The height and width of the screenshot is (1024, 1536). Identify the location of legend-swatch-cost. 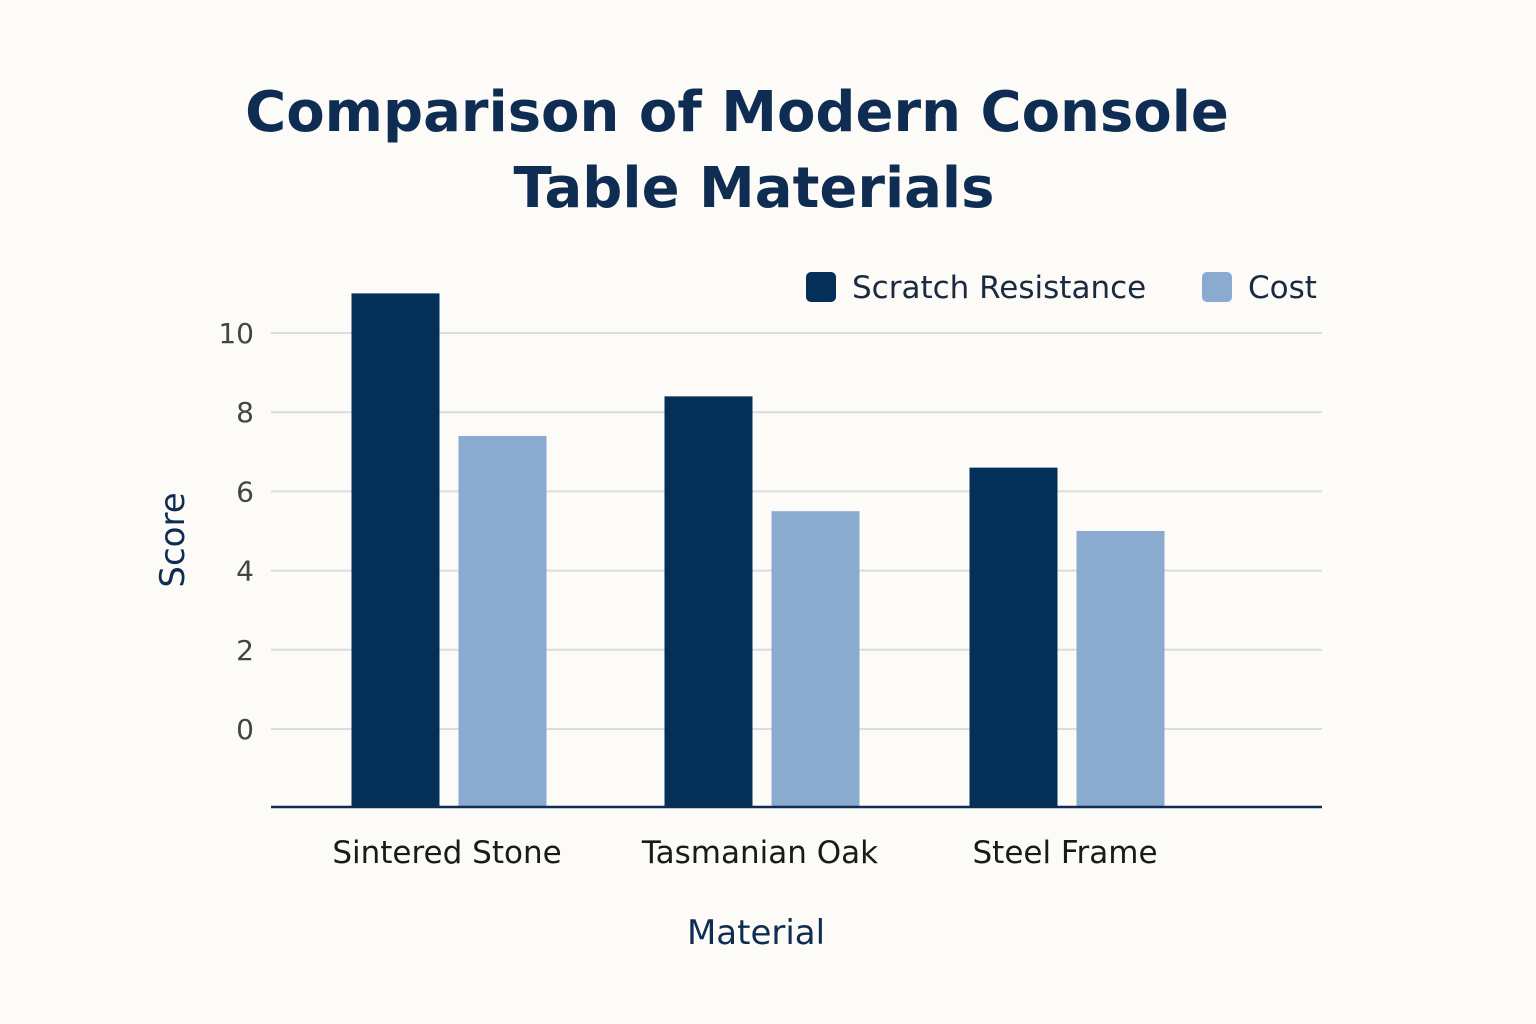
(1217, 287).